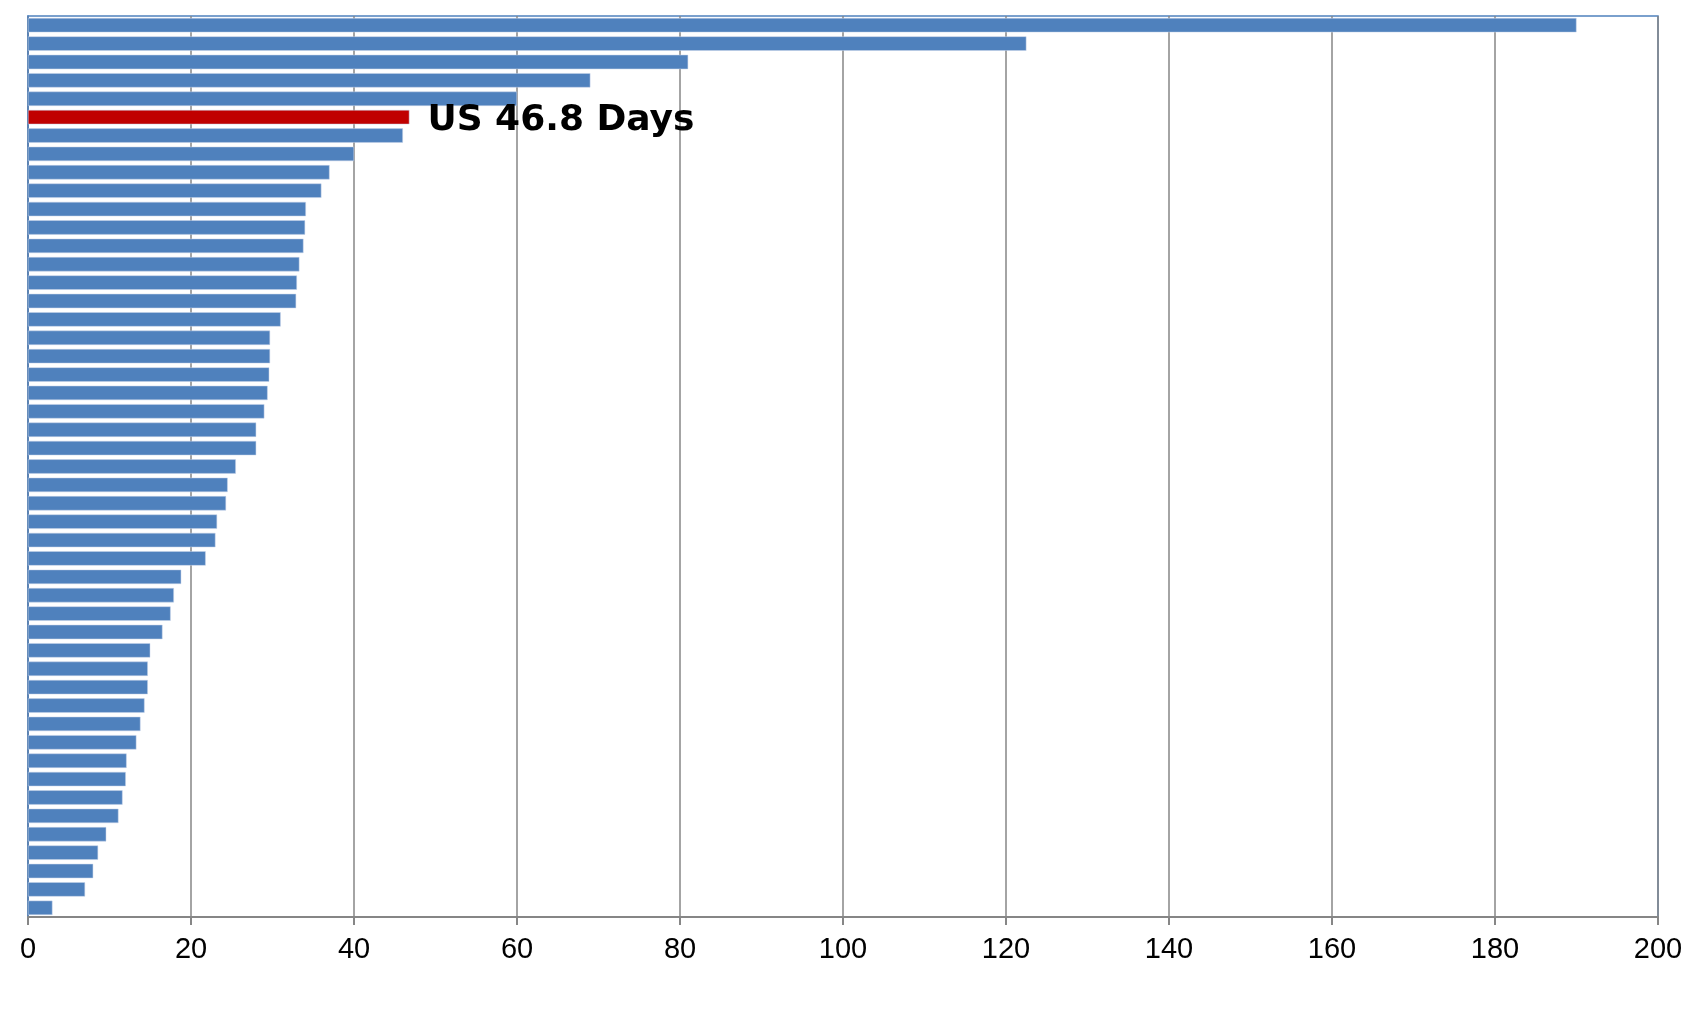 This screenshot has height=1015, width=1704. Describe the element at coordinates (680, 947) in the screenshot. I see `x-tick-label: 80` at that location.